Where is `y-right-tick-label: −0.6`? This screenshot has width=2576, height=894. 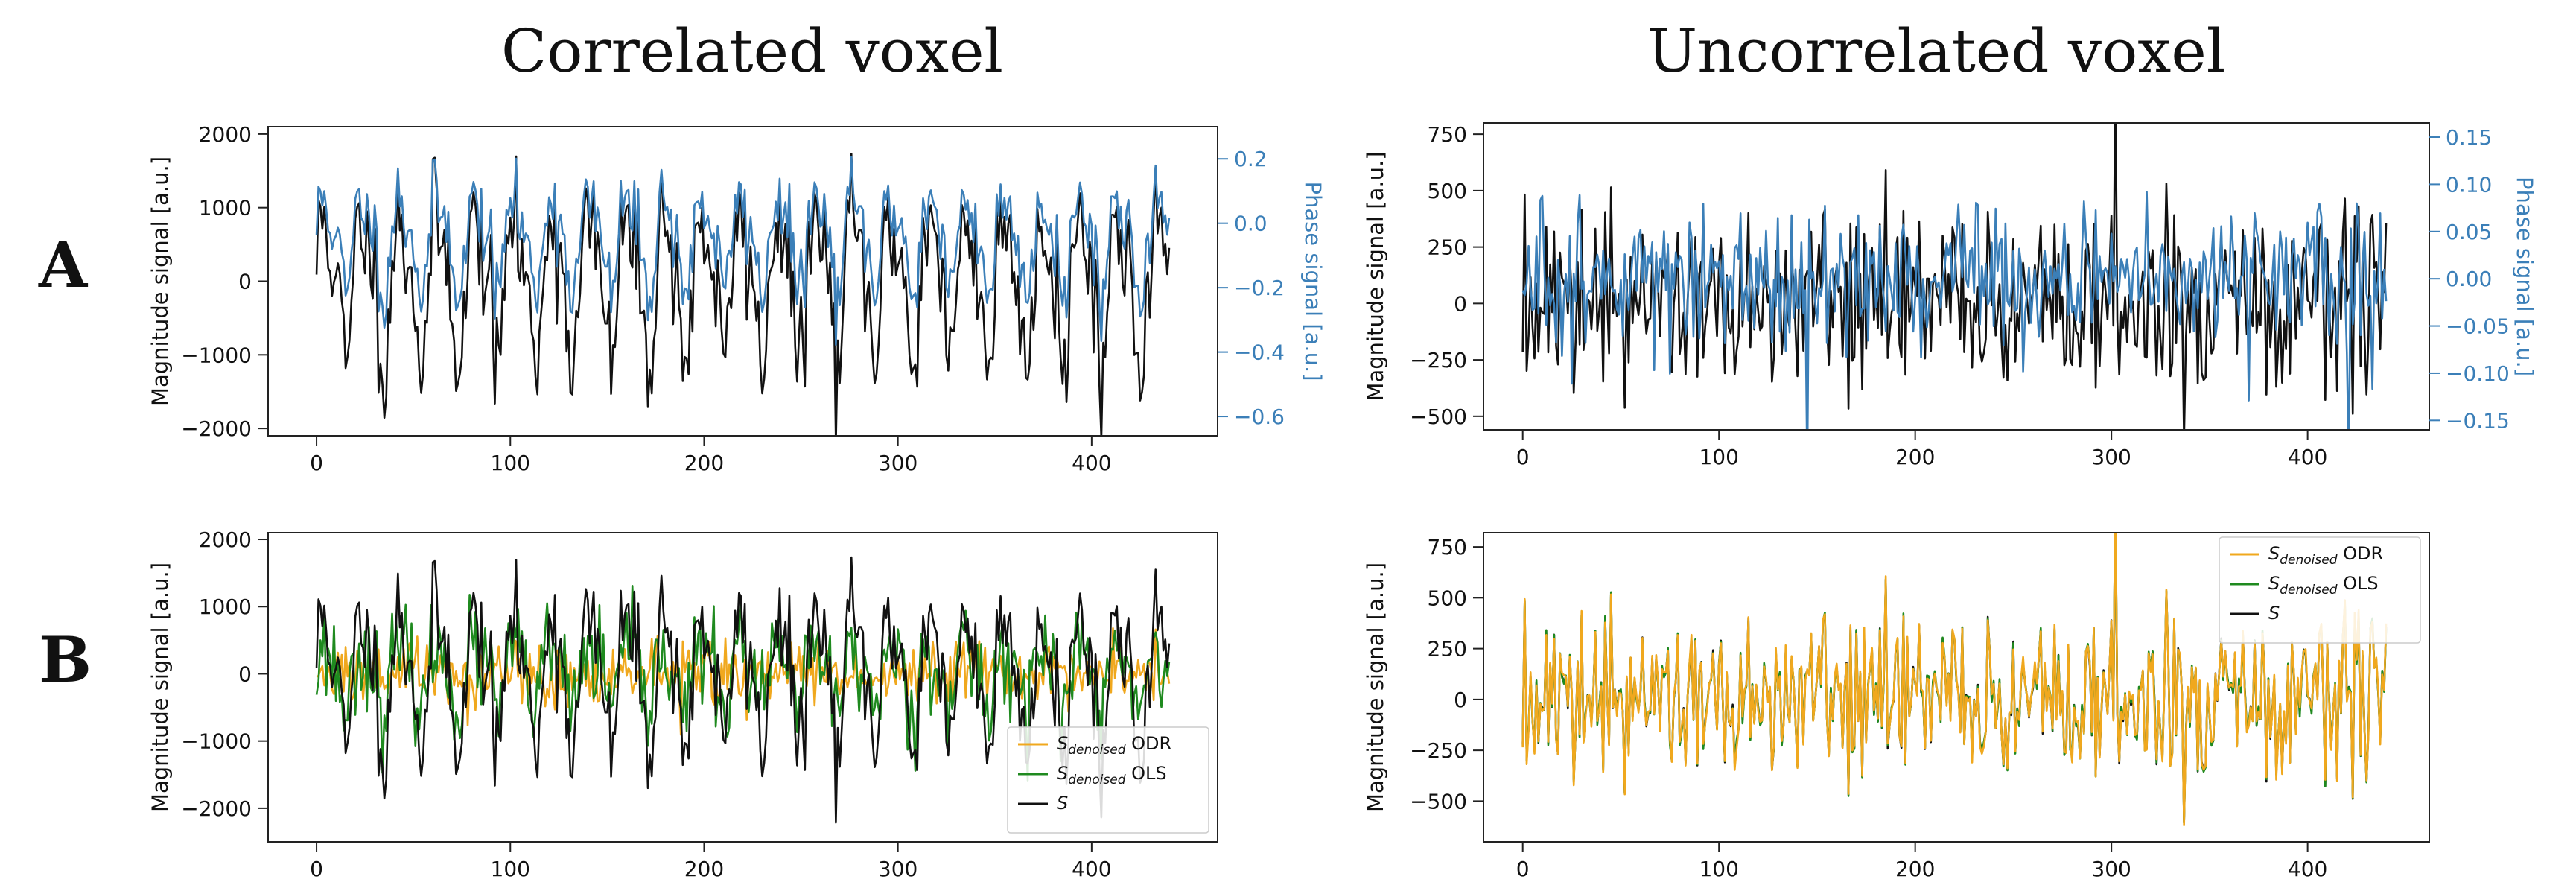
y-right-tick-label: −0.6 is located at coordinates (1259, 417).